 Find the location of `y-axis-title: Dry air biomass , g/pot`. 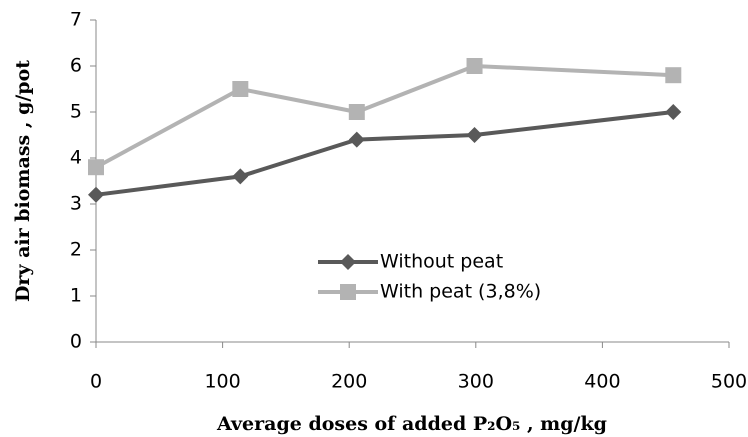

y-axis-title: Dry air biomass , g/pot is located at coordinates (23, 181).